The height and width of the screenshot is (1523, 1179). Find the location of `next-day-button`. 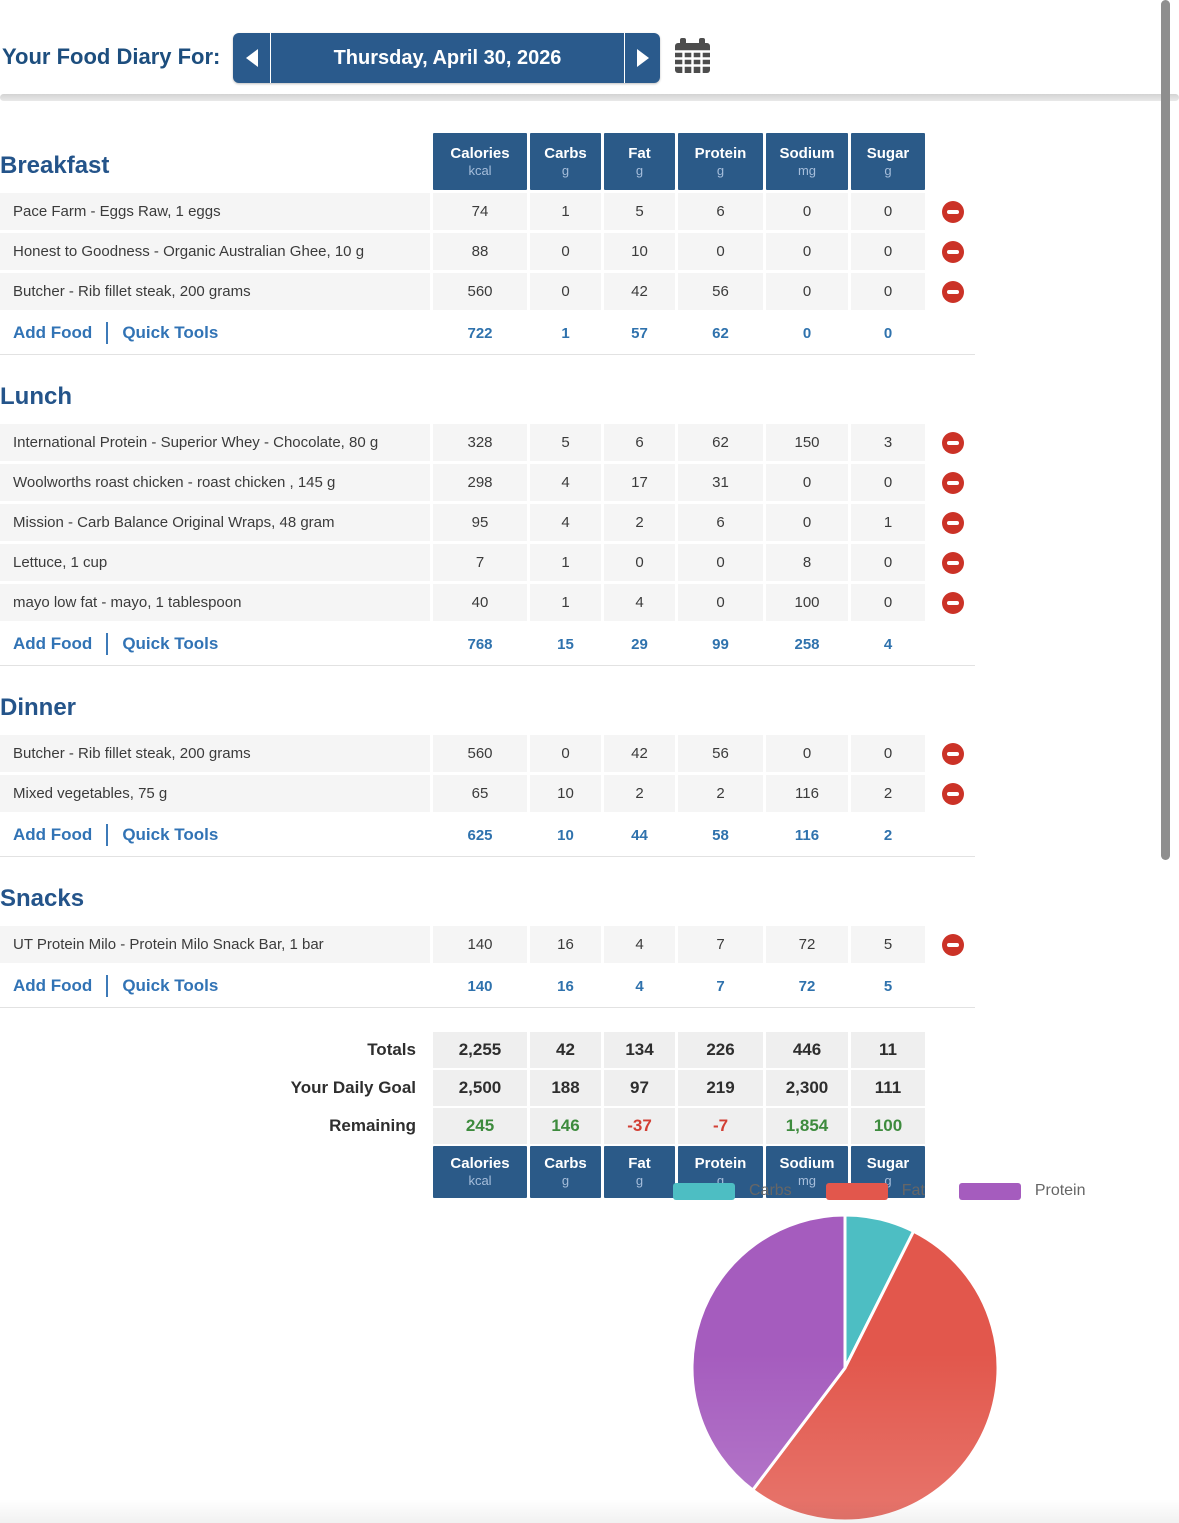

next-day-button is located at coordinates (642, 58).